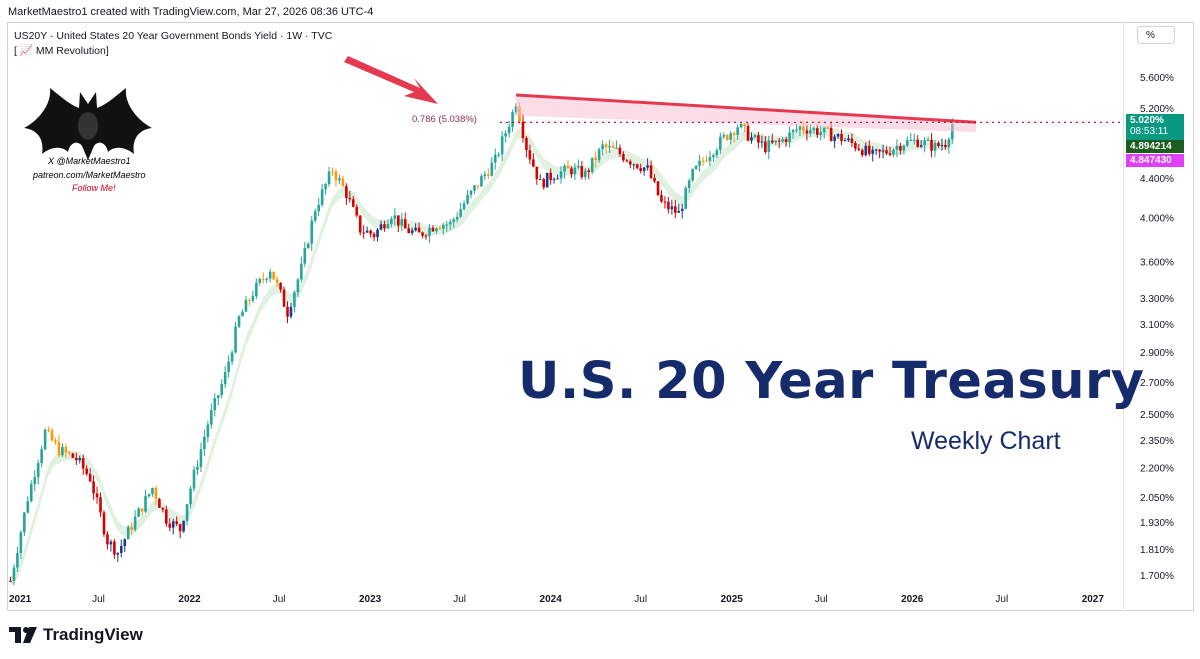  What do you see at coordinates (1147, 120) in the screenshot?
I see `last-price-value: 5.020%` at bounding box center [1147, 120].